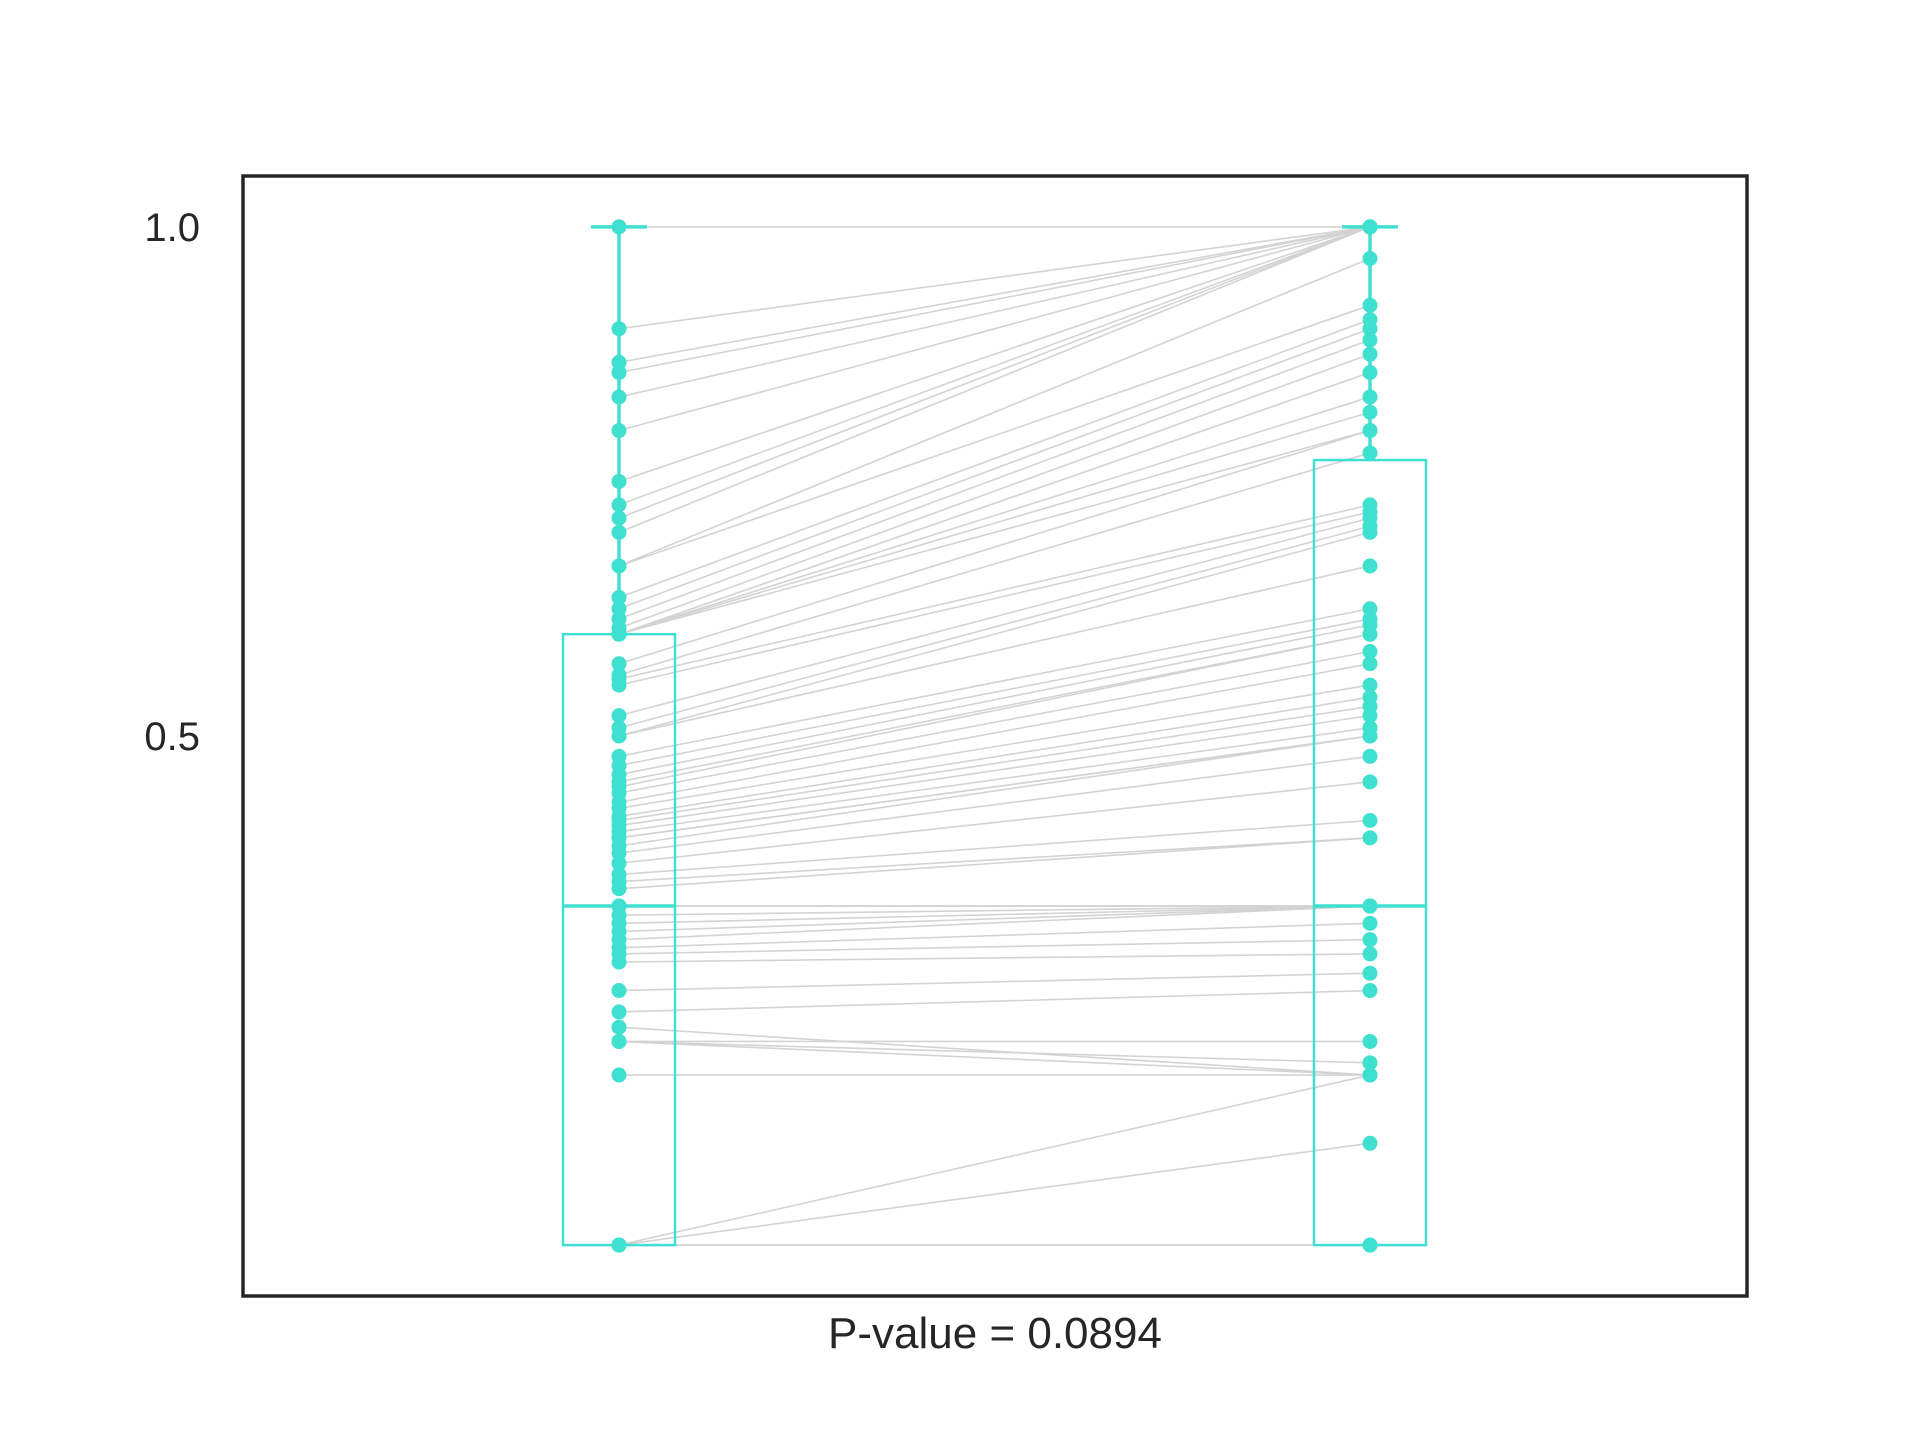  I want to click on y-tick-label: 1.0, so click(172, 228).